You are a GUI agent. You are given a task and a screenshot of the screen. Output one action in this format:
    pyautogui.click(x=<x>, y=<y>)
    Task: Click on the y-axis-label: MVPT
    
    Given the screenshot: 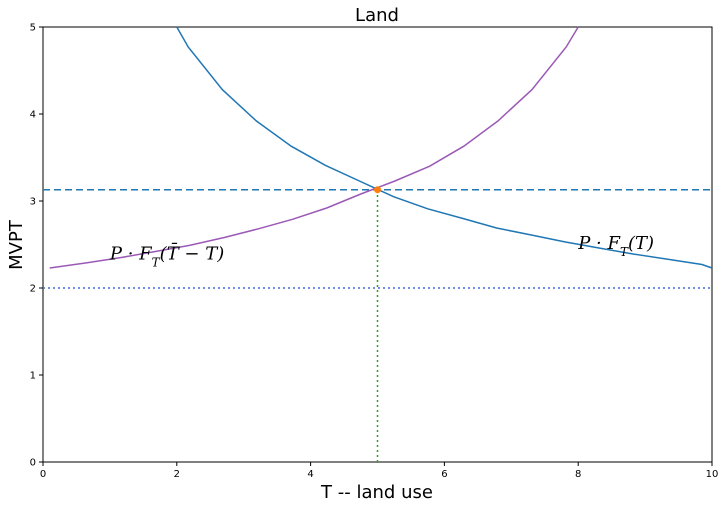 What is the action you would take?
    pyautogui.click(x=16, y=244)
    